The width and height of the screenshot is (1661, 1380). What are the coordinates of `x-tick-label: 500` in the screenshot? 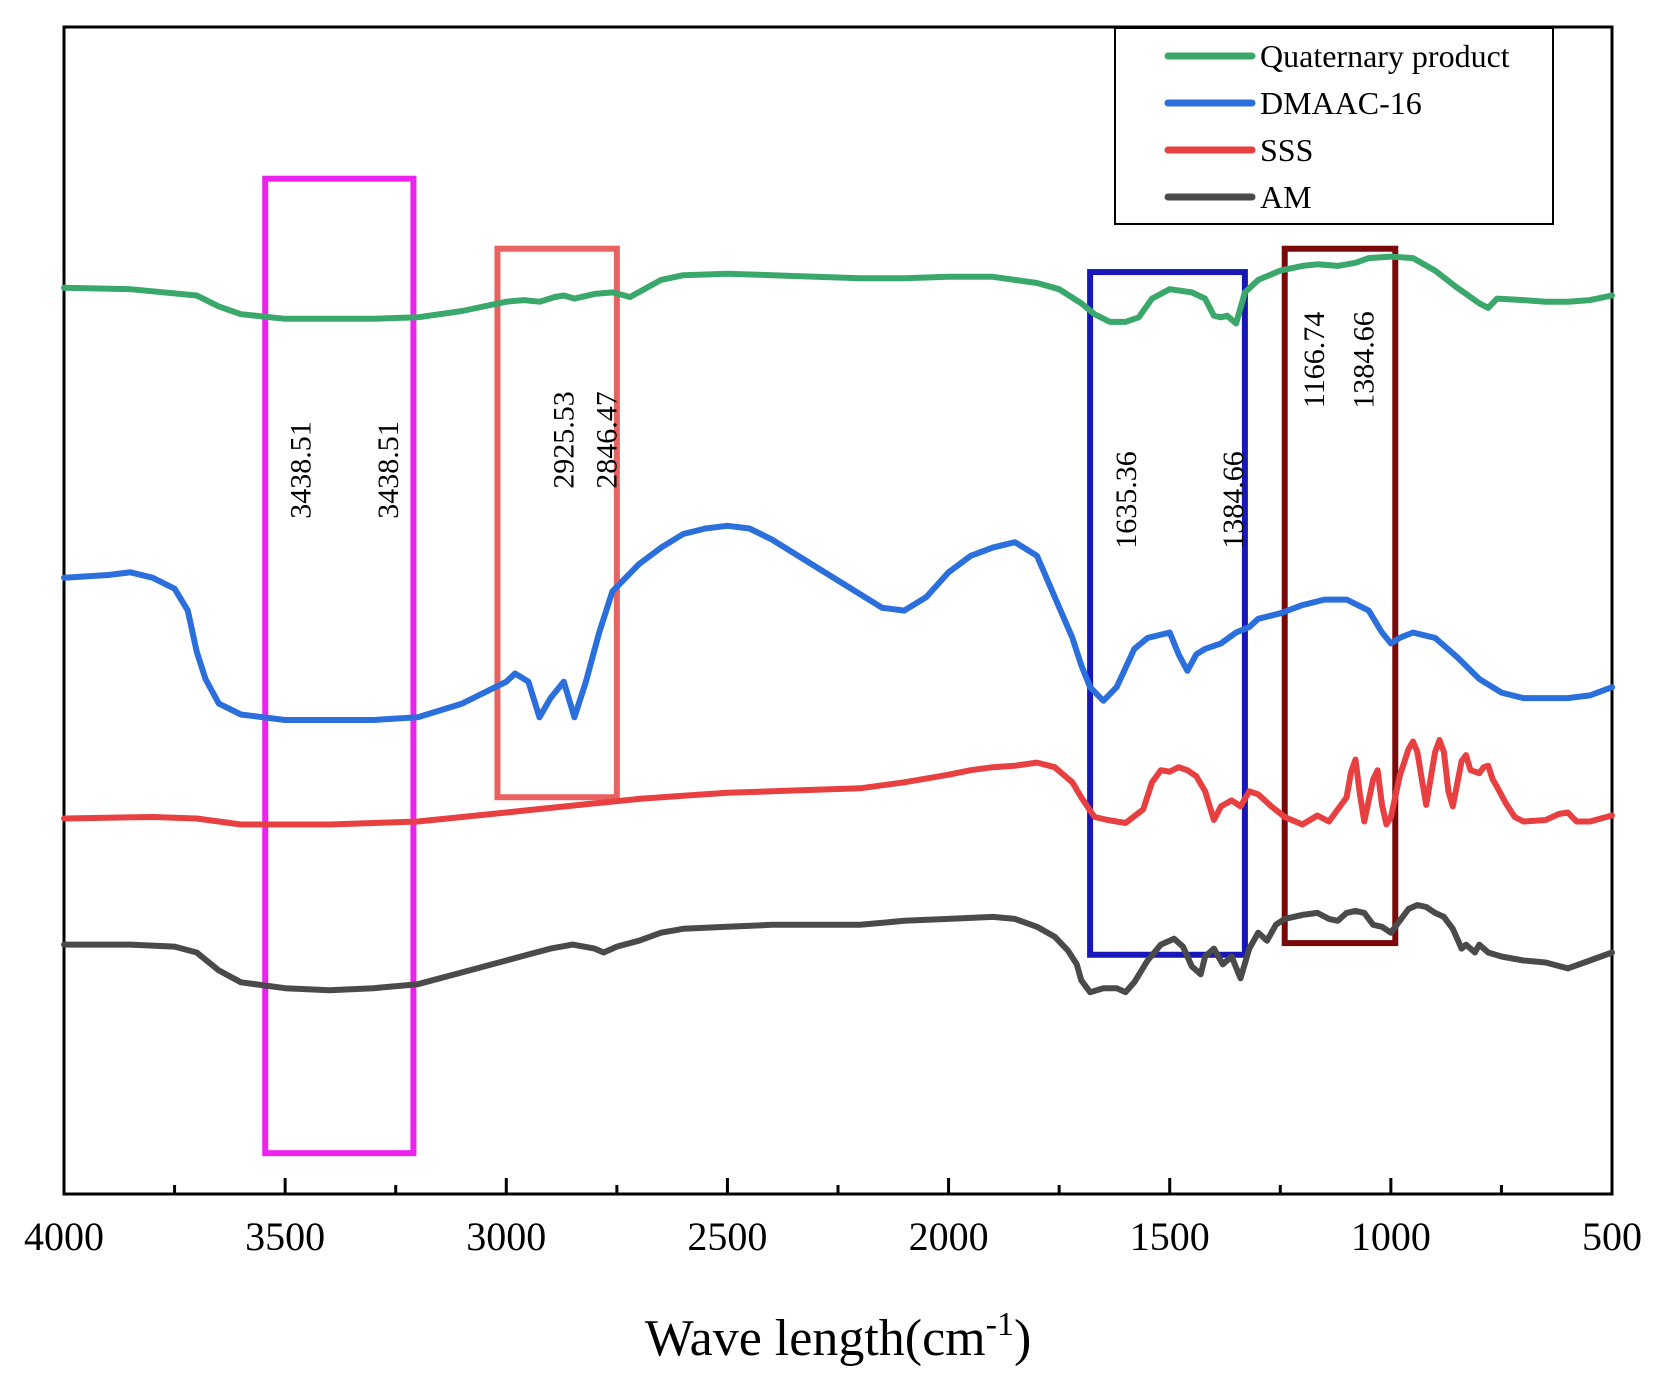 It's located at (1612, 1236).